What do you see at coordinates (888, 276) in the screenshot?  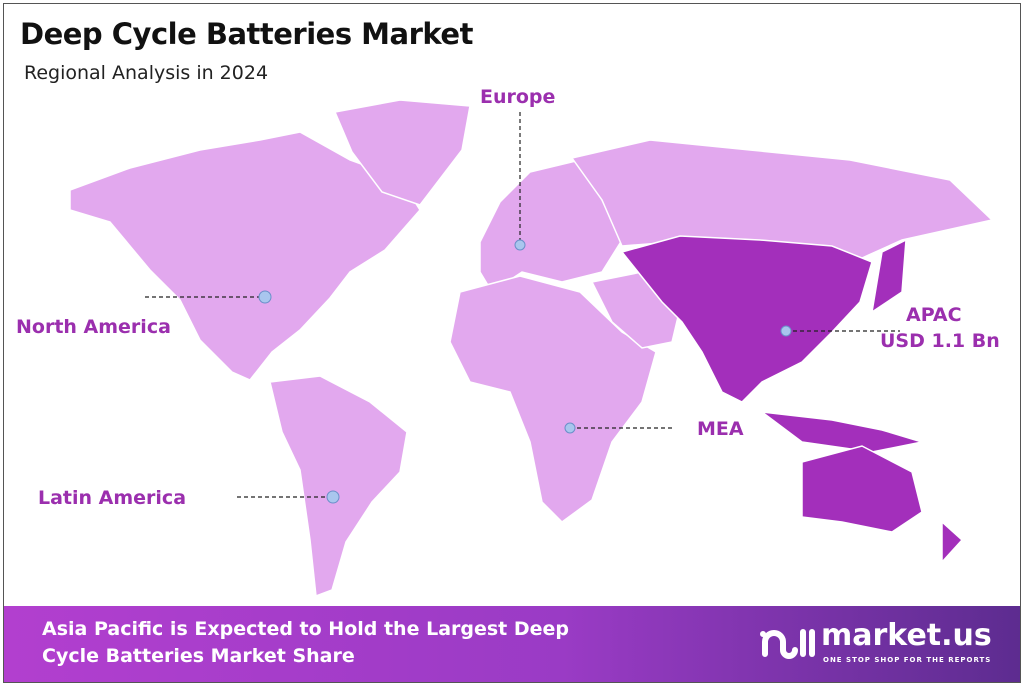 I see `region-japan` at bounding box center [888, 276].